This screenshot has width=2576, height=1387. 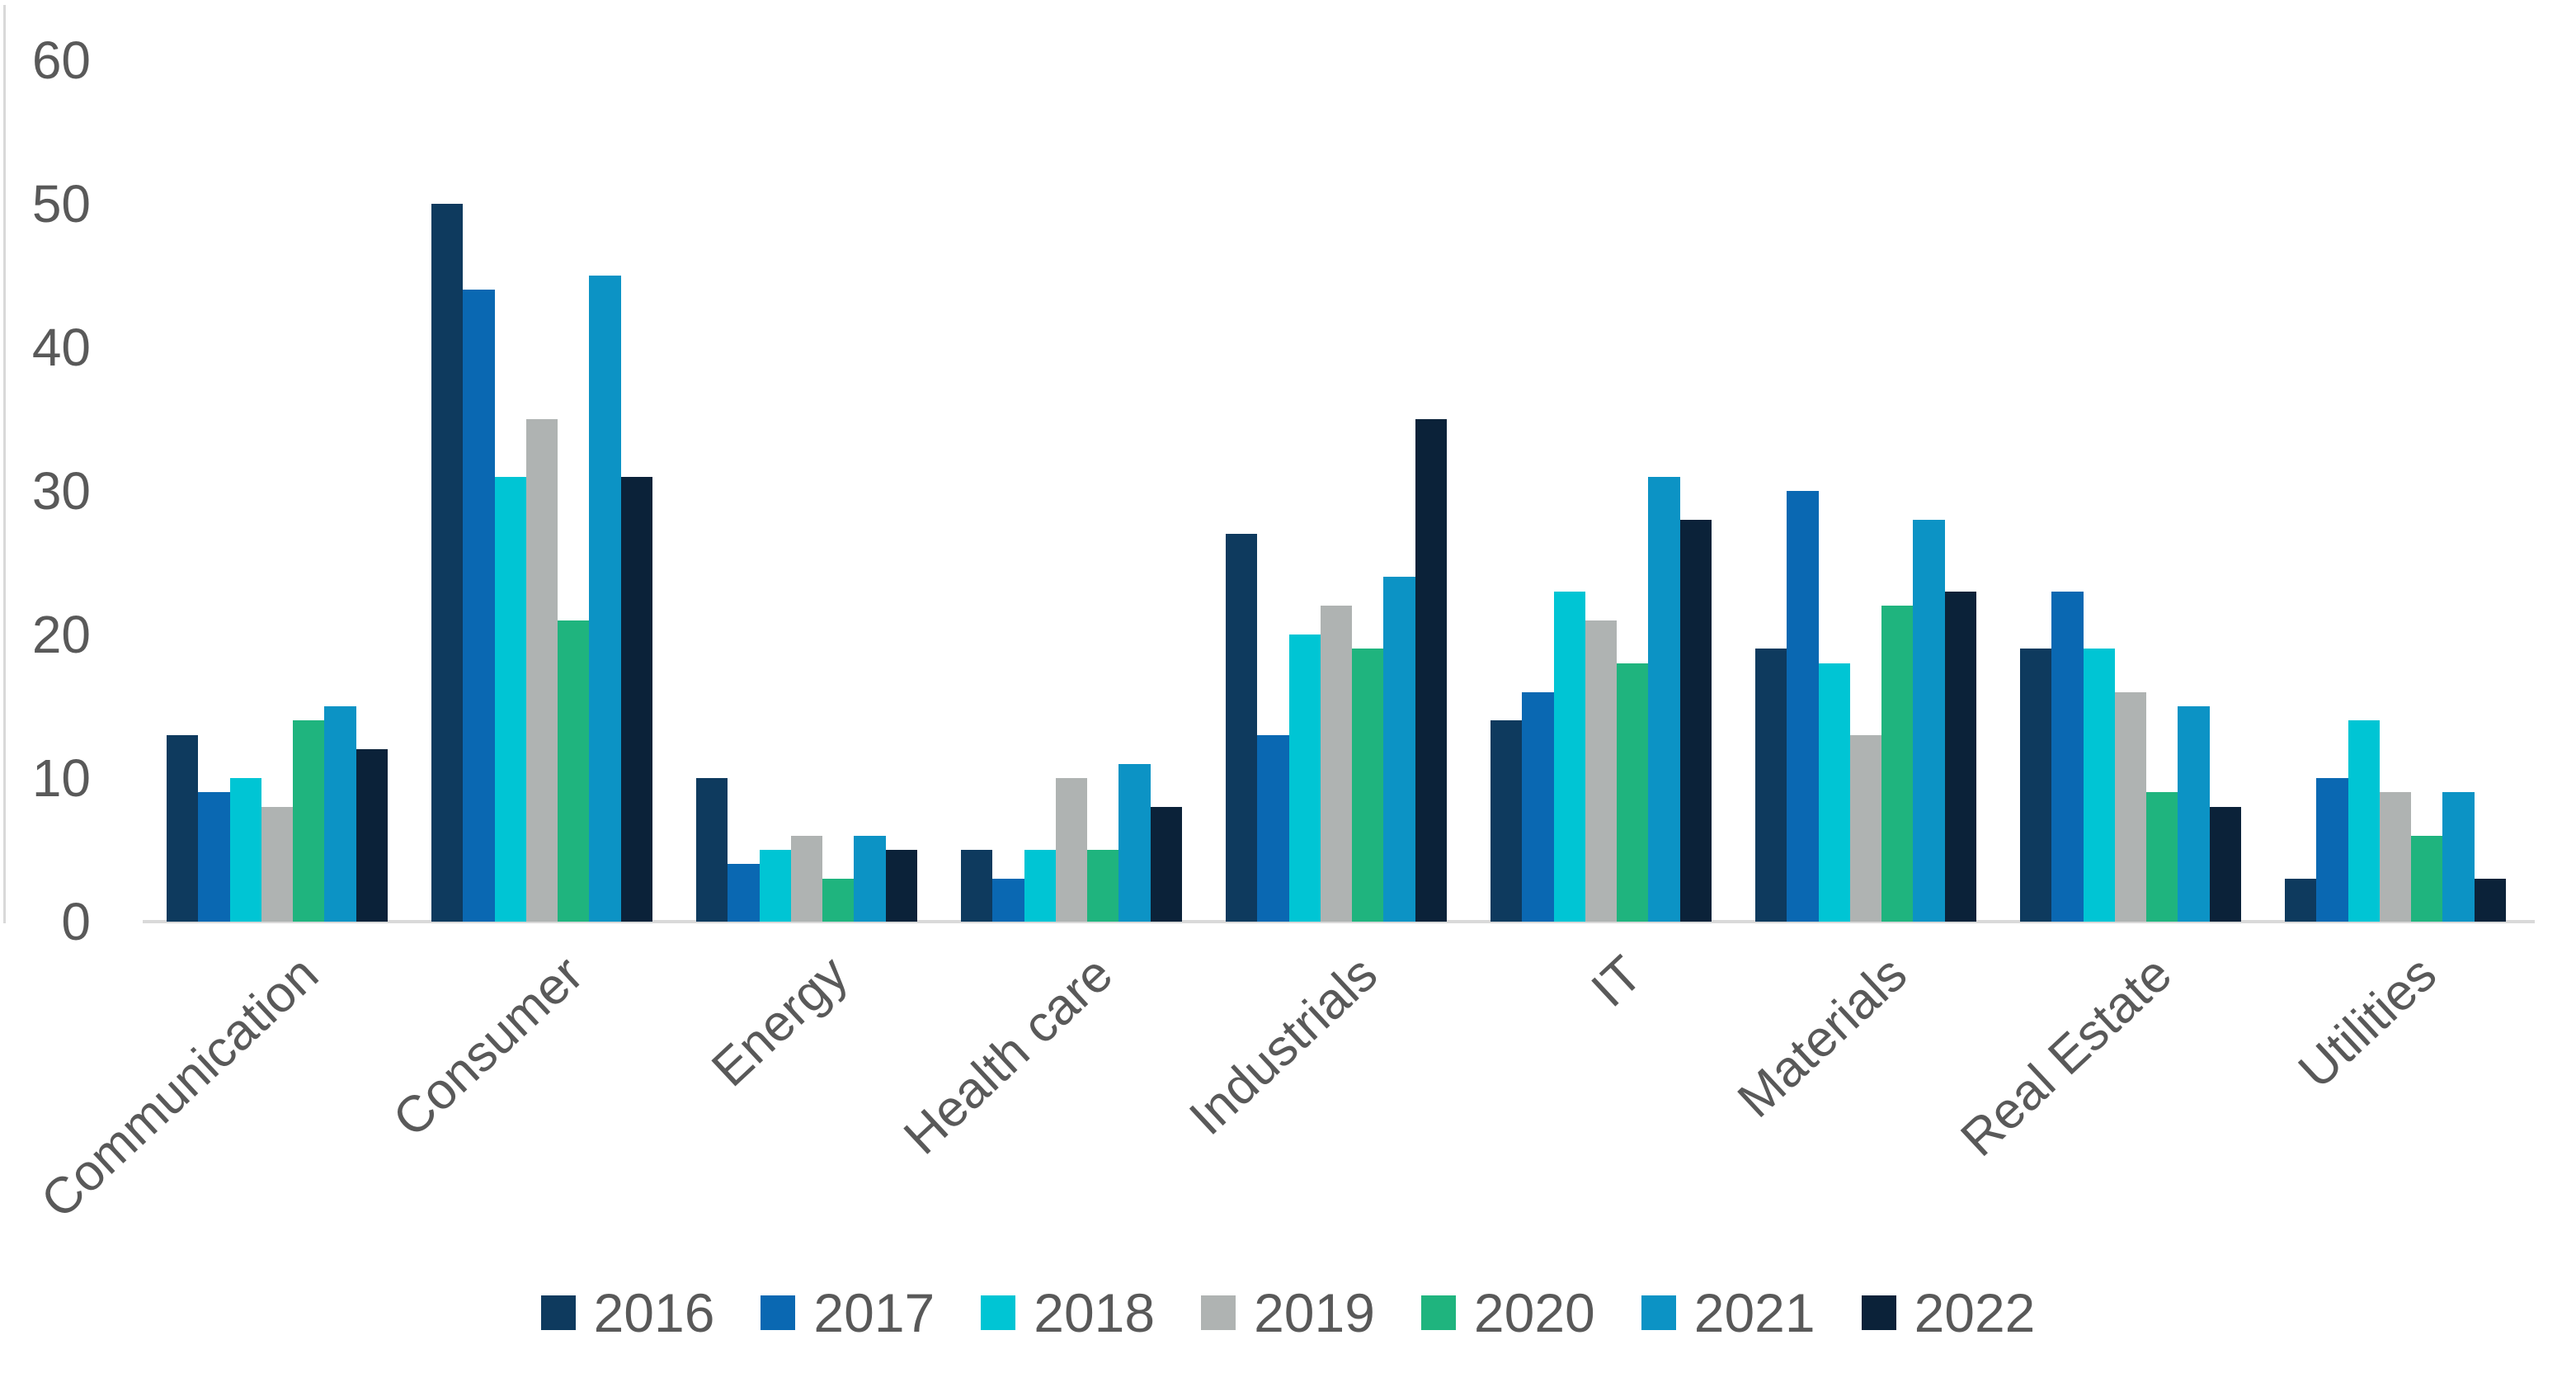 I want to click on bar-2018-industrials, so click(x=1304, y=779).